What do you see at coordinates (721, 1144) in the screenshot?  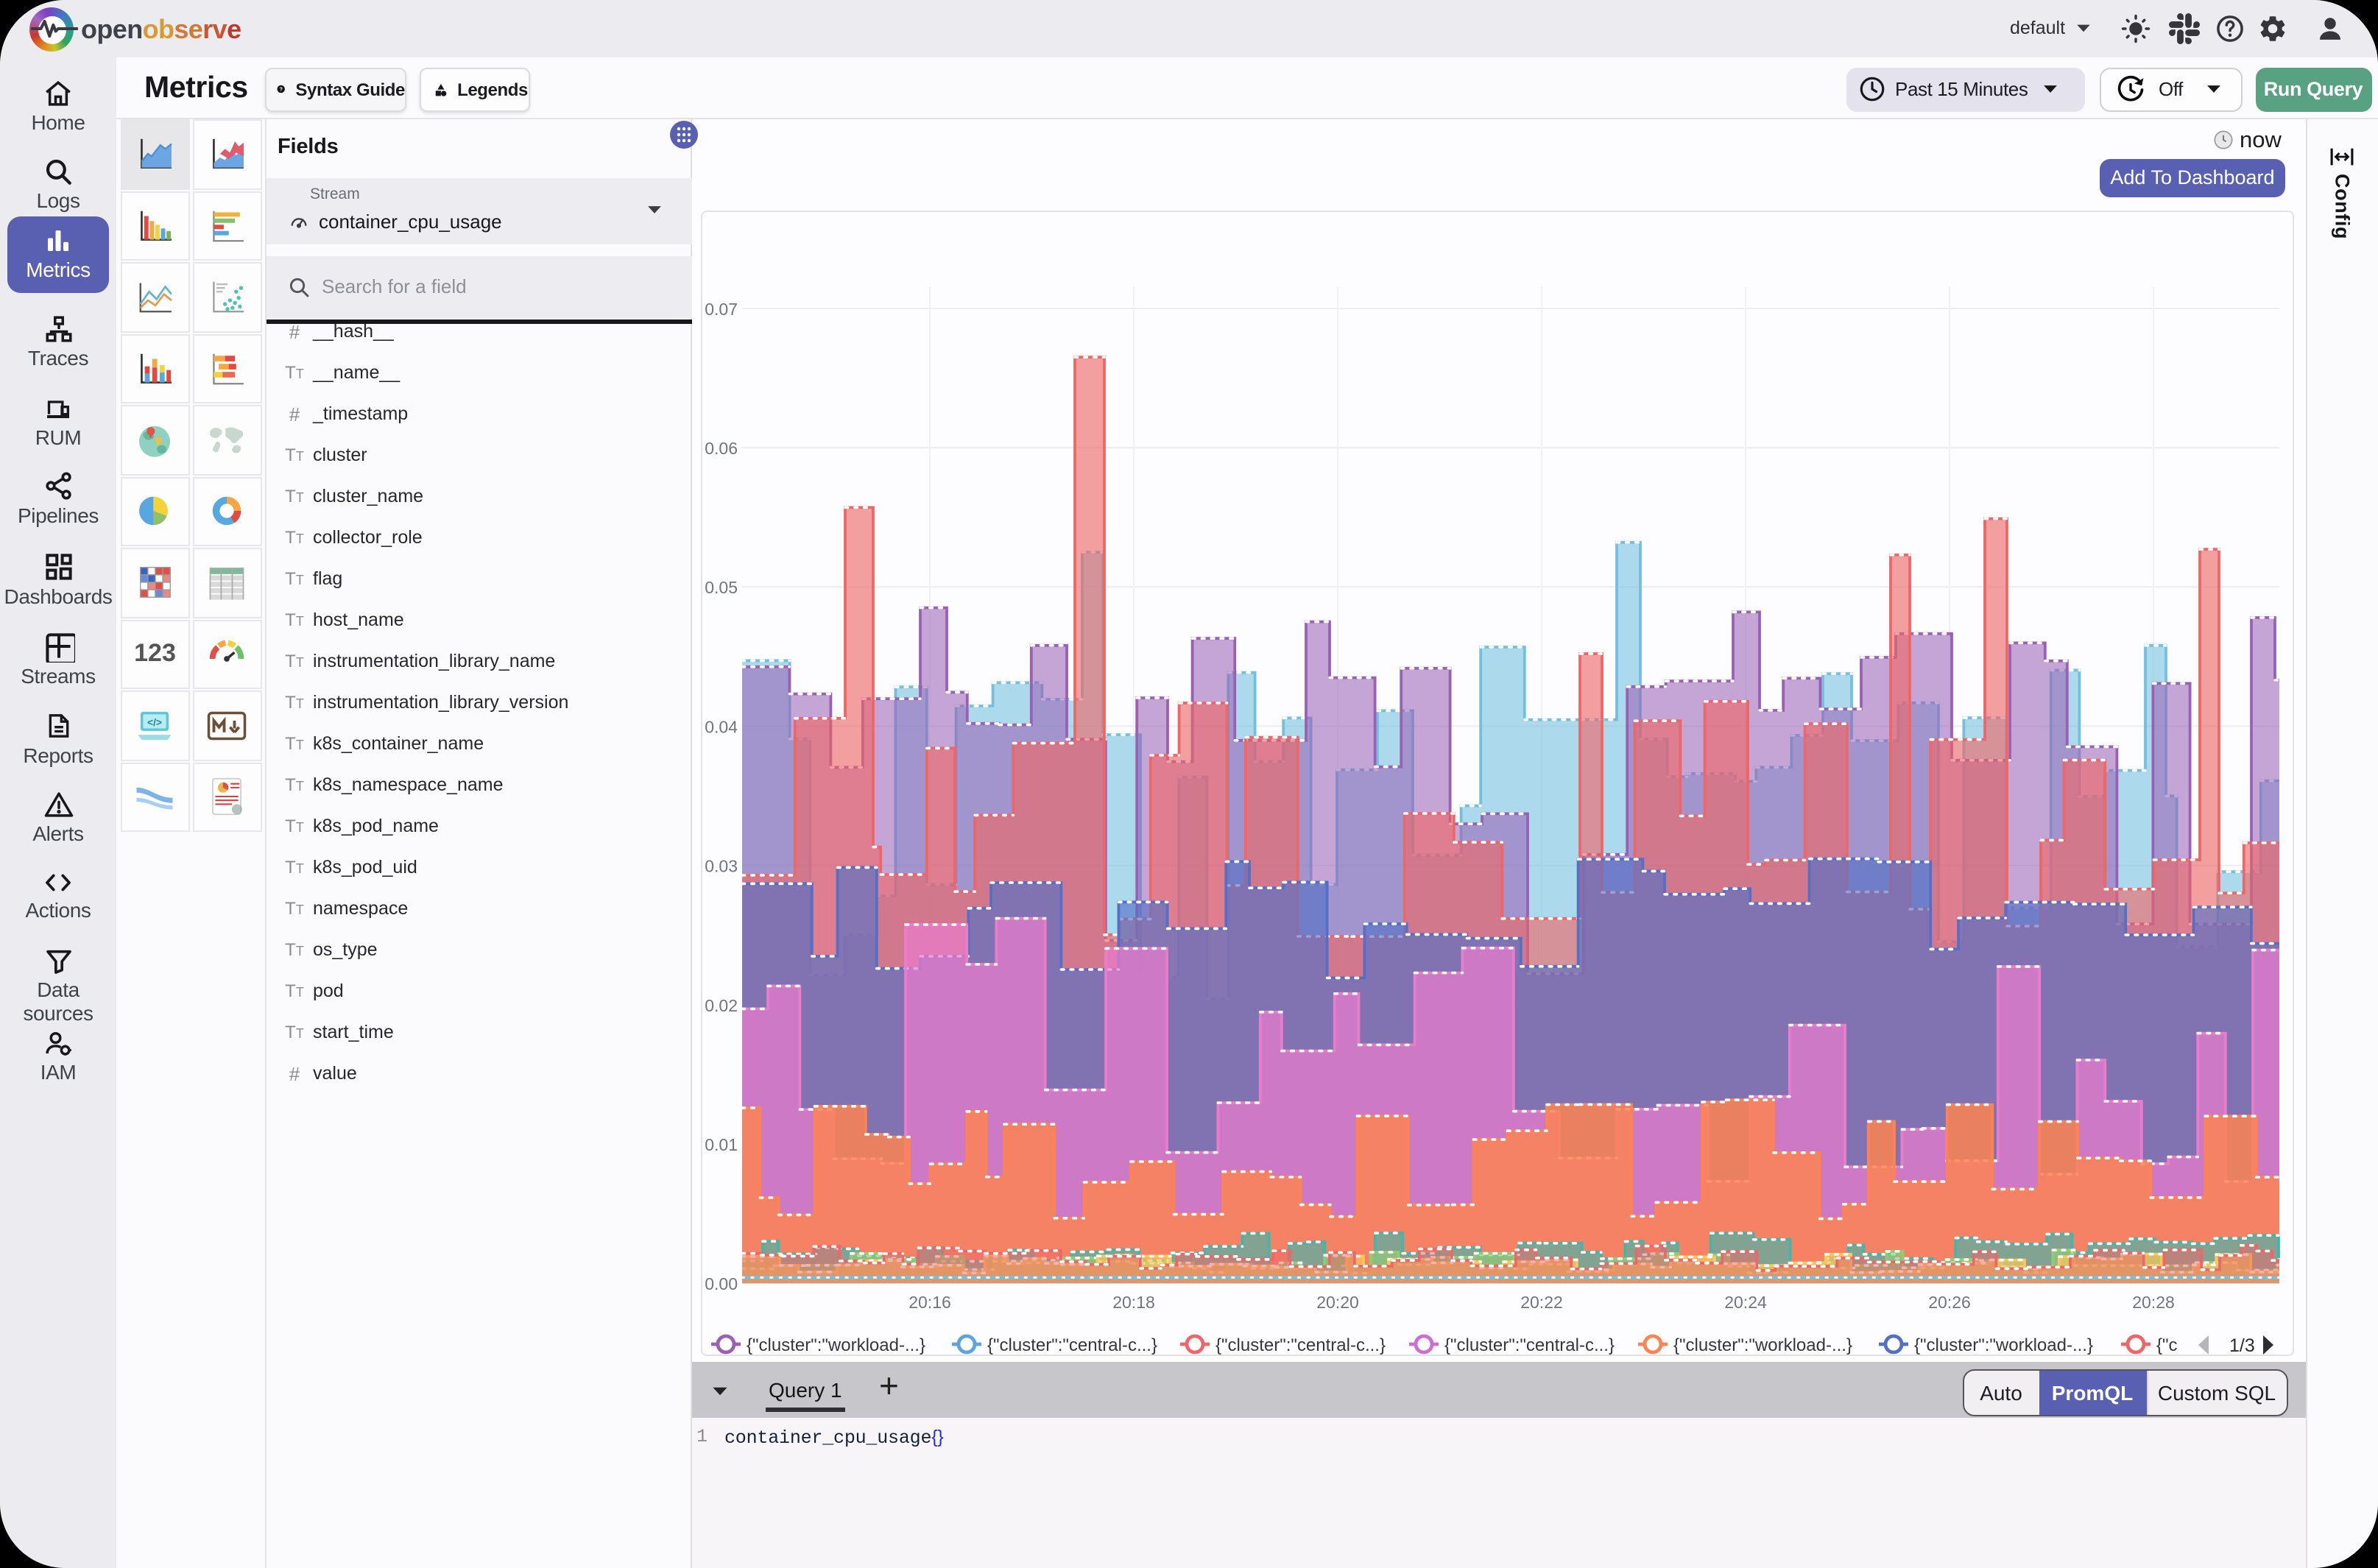 I see `svg-text: 0.01` at bounding box center [721, 1144].